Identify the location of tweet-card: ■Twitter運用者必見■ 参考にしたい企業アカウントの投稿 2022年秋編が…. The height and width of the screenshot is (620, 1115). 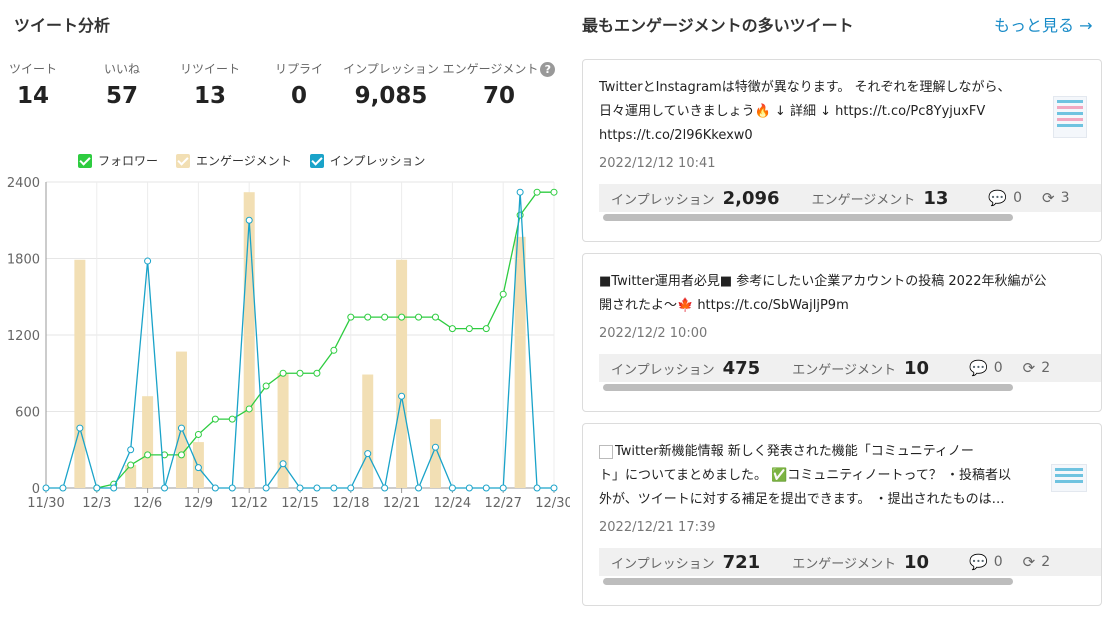
(842, 332).